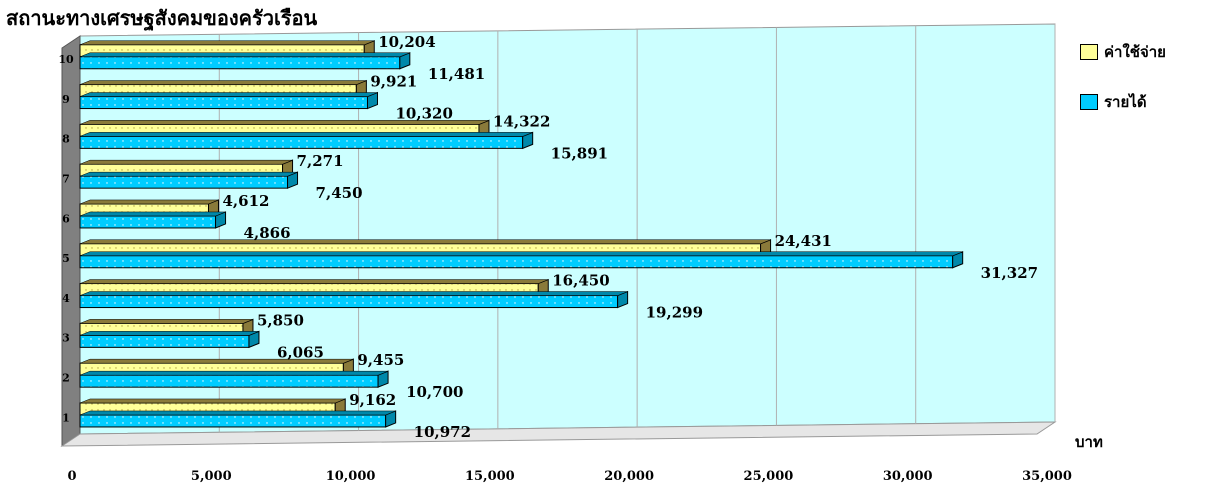  I want to click on data-label-income: 7,450, so click(339, 193).